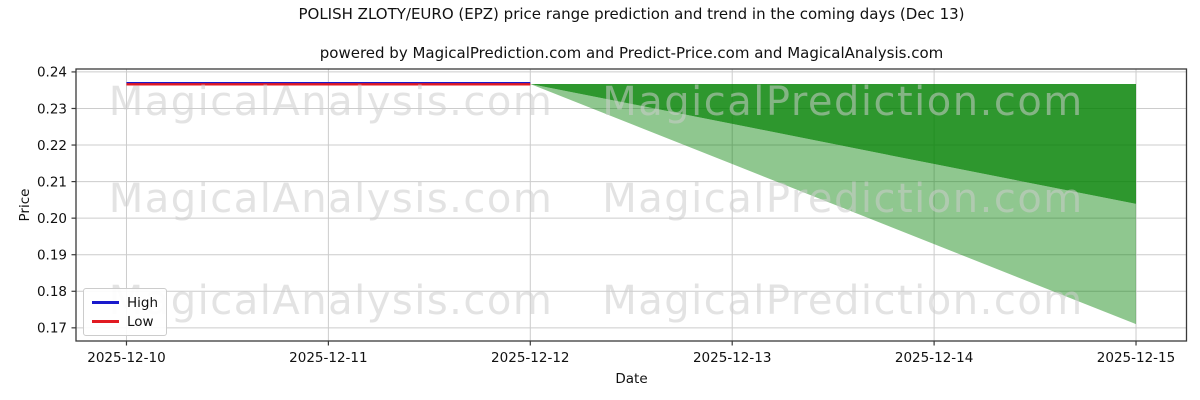 The height and width of the screenshot is (400, 1200). What do you see at coordinates (142, 302) in the screenshot?
I see `legend-label-high: High` at bounding box center [142, 302].